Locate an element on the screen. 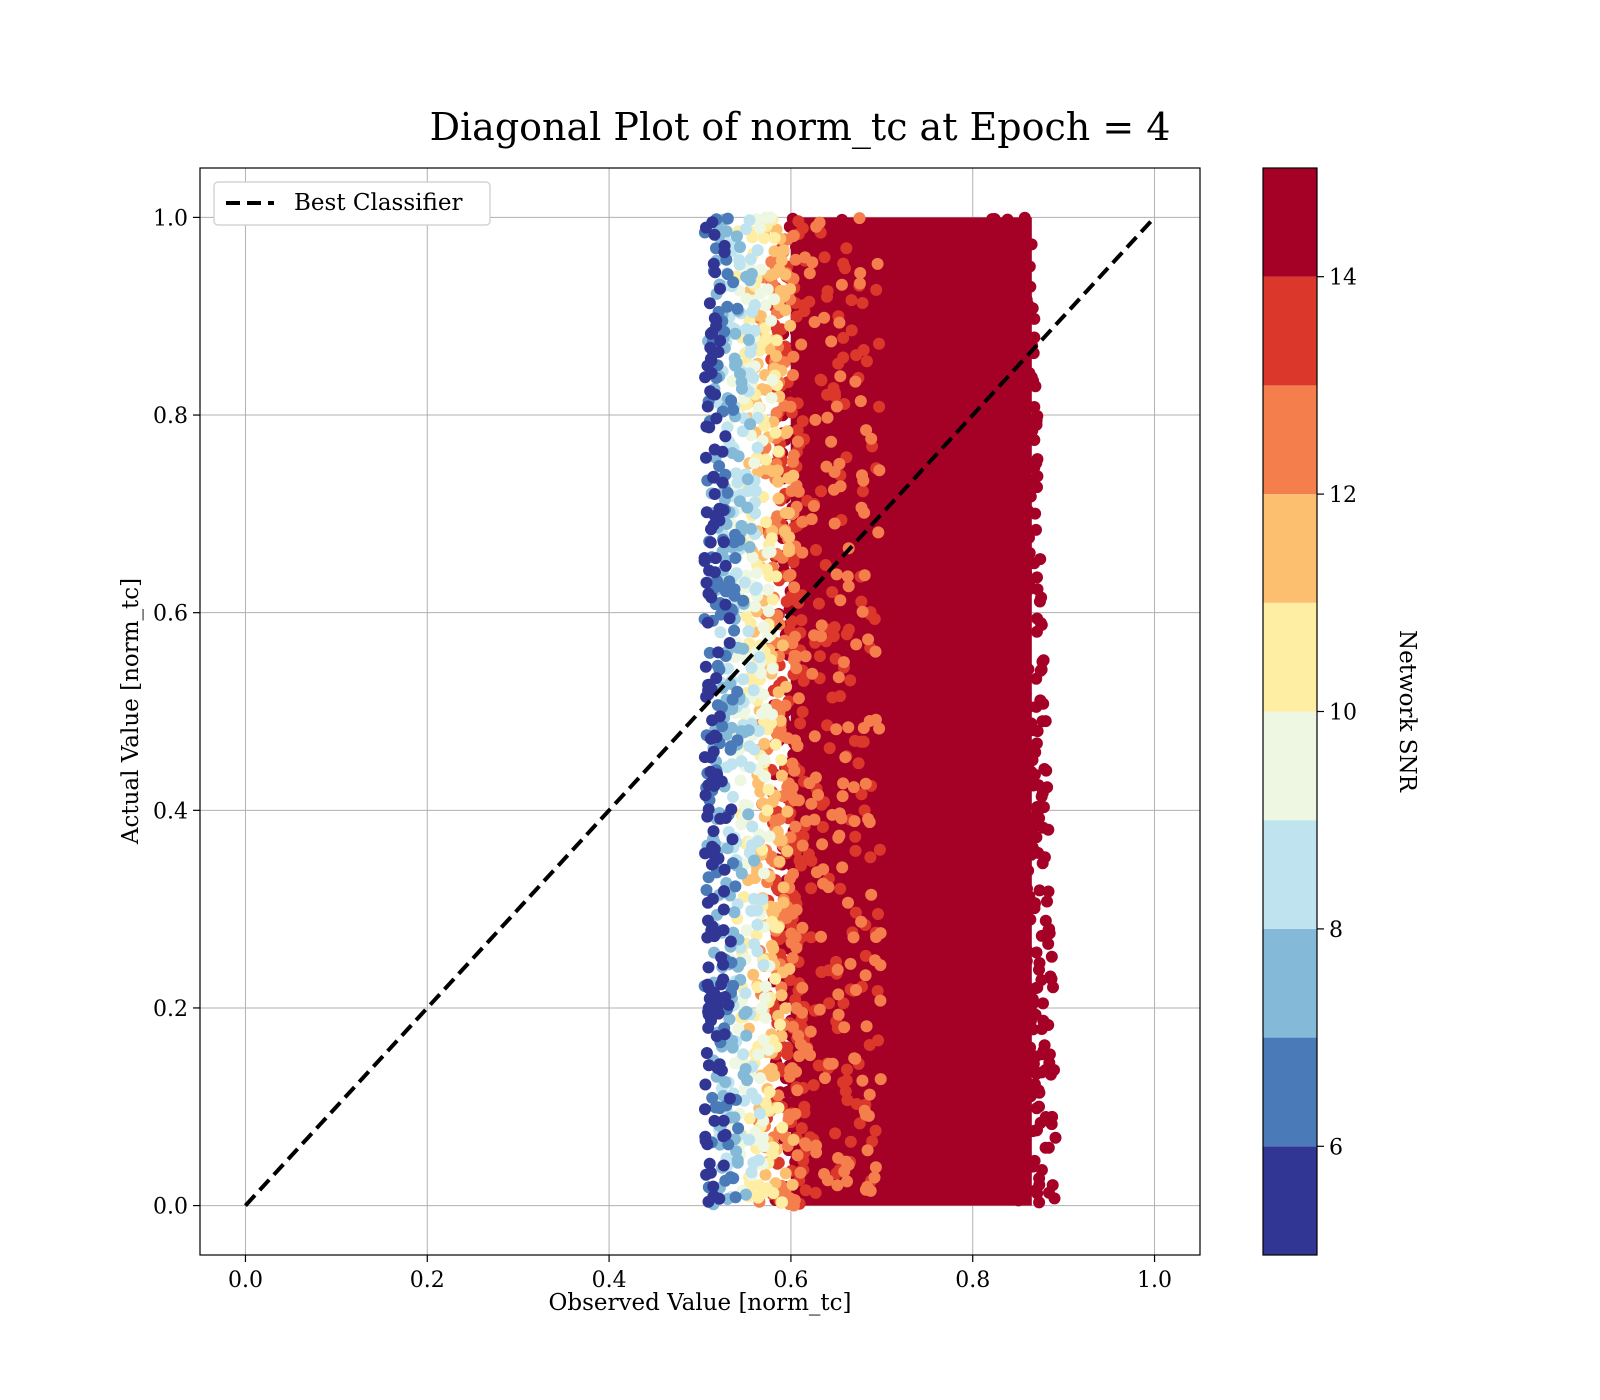  colorbar-label: Network SNR is located at coordinates (1407, 711).